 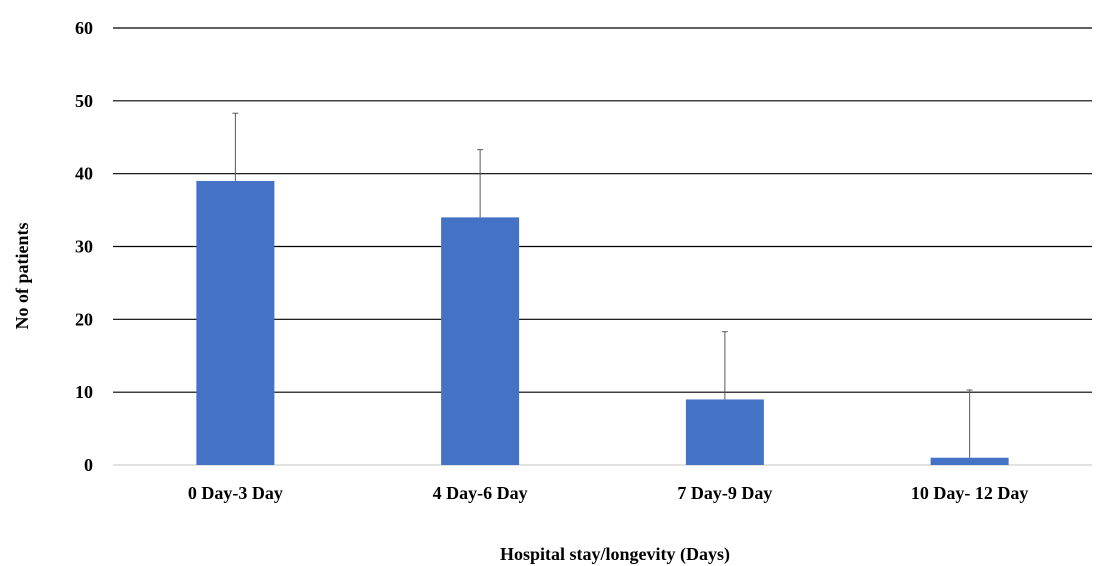 What do you see at coordinates (88, 465) in the screenshot?
I see `y-tick-label: 0` at bounding box center [88, 465].